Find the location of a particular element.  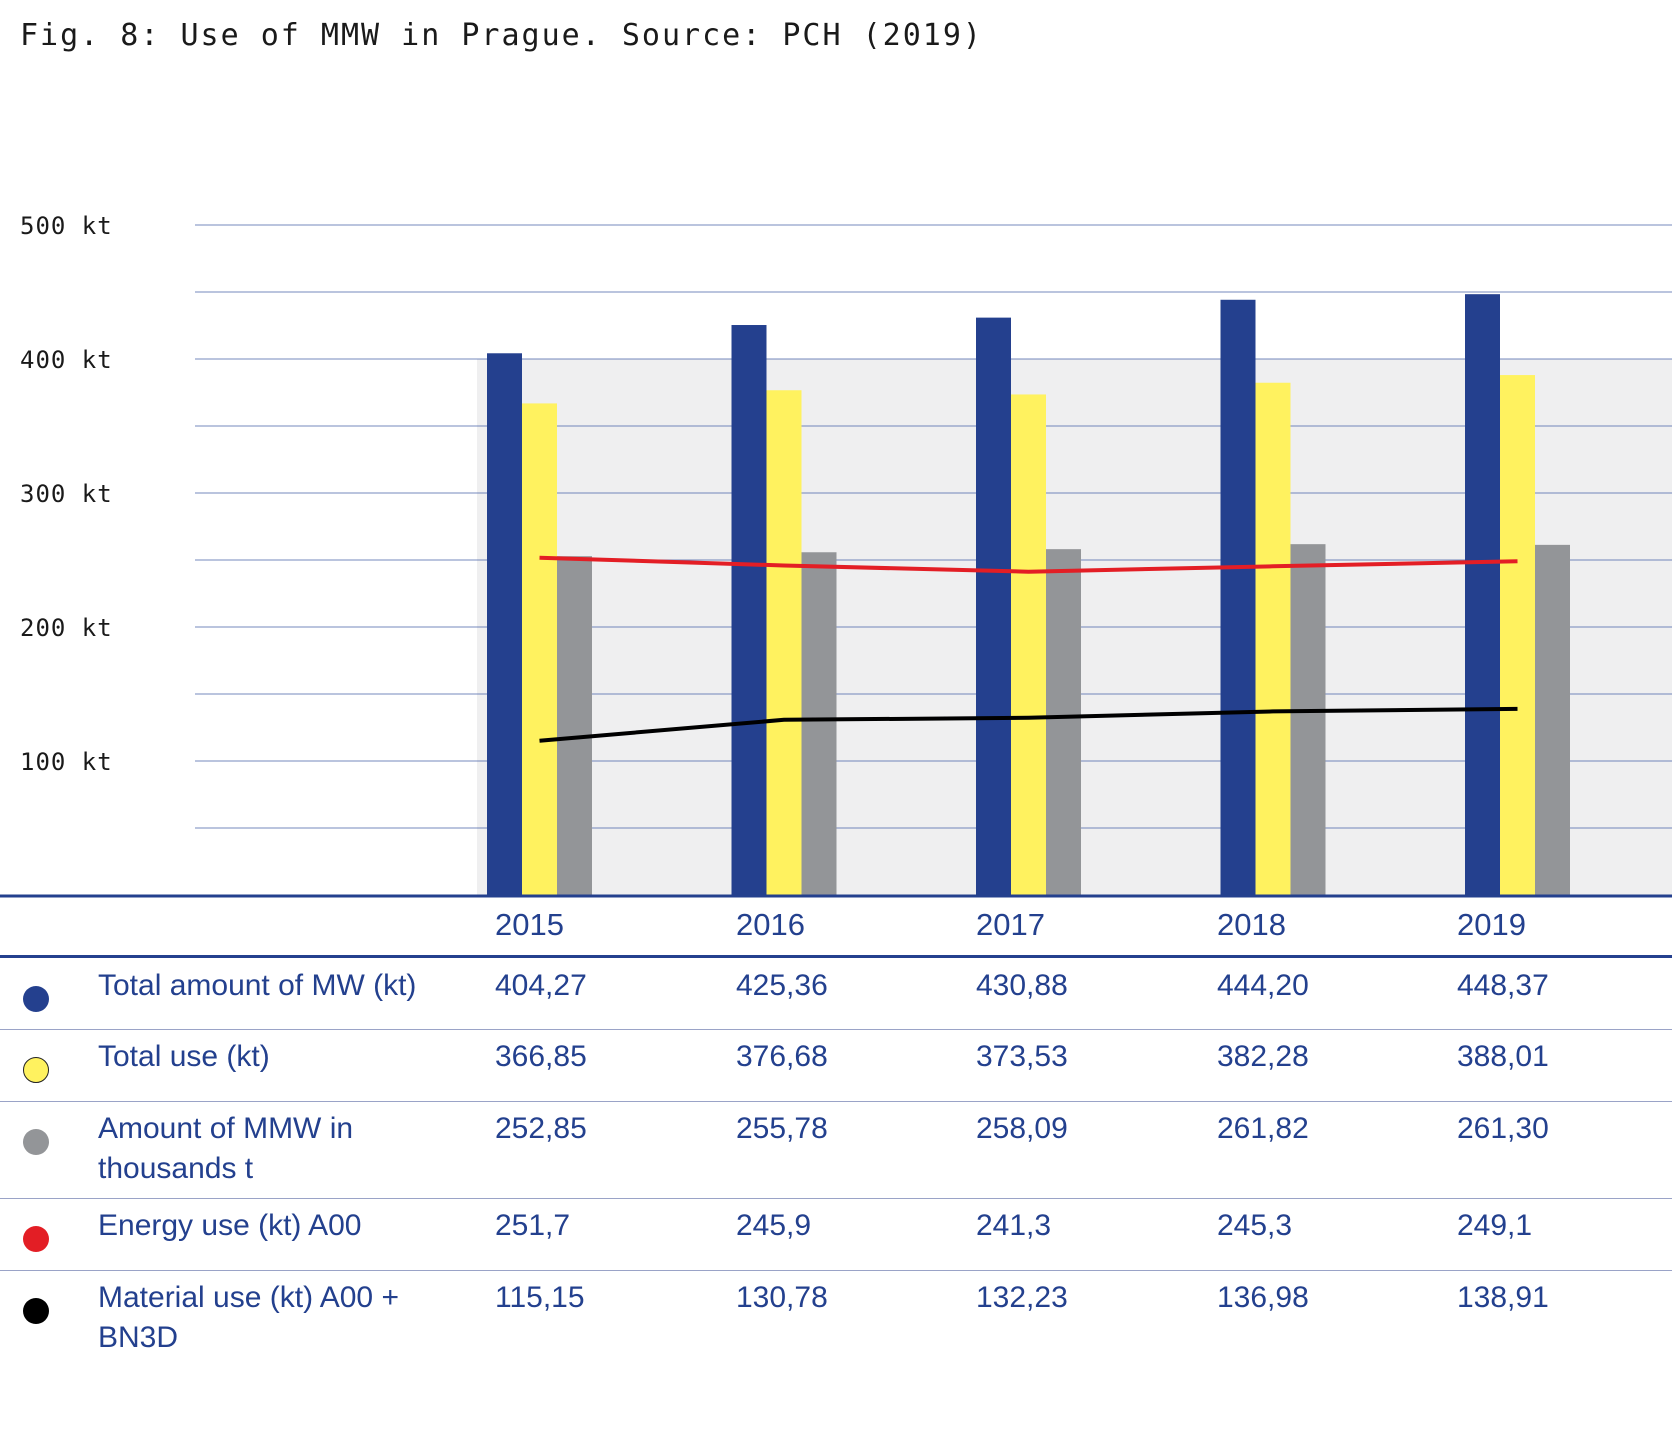

value-cell: 382,28 is located at coordinates (1263, 1056).